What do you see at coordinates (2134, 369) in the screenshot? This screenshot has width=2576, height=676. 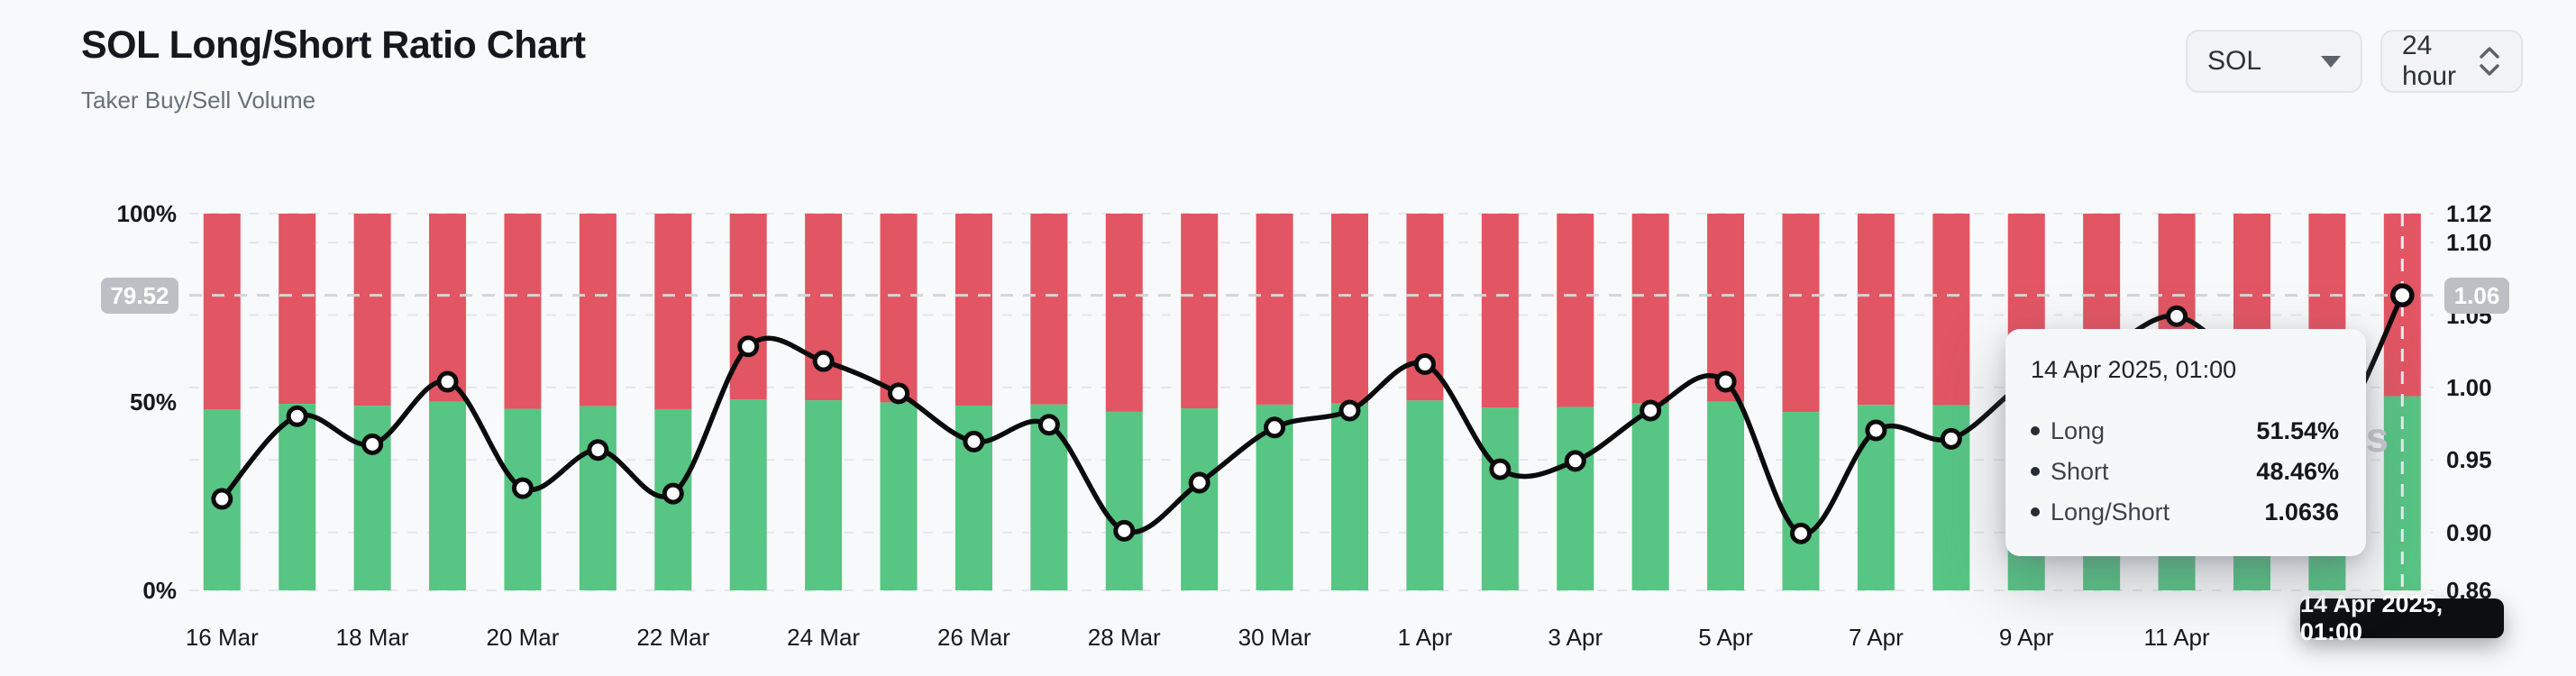 I see `tooltip-title: 14 Apr 2025, 01:00` at bounding box center [2134, 369].